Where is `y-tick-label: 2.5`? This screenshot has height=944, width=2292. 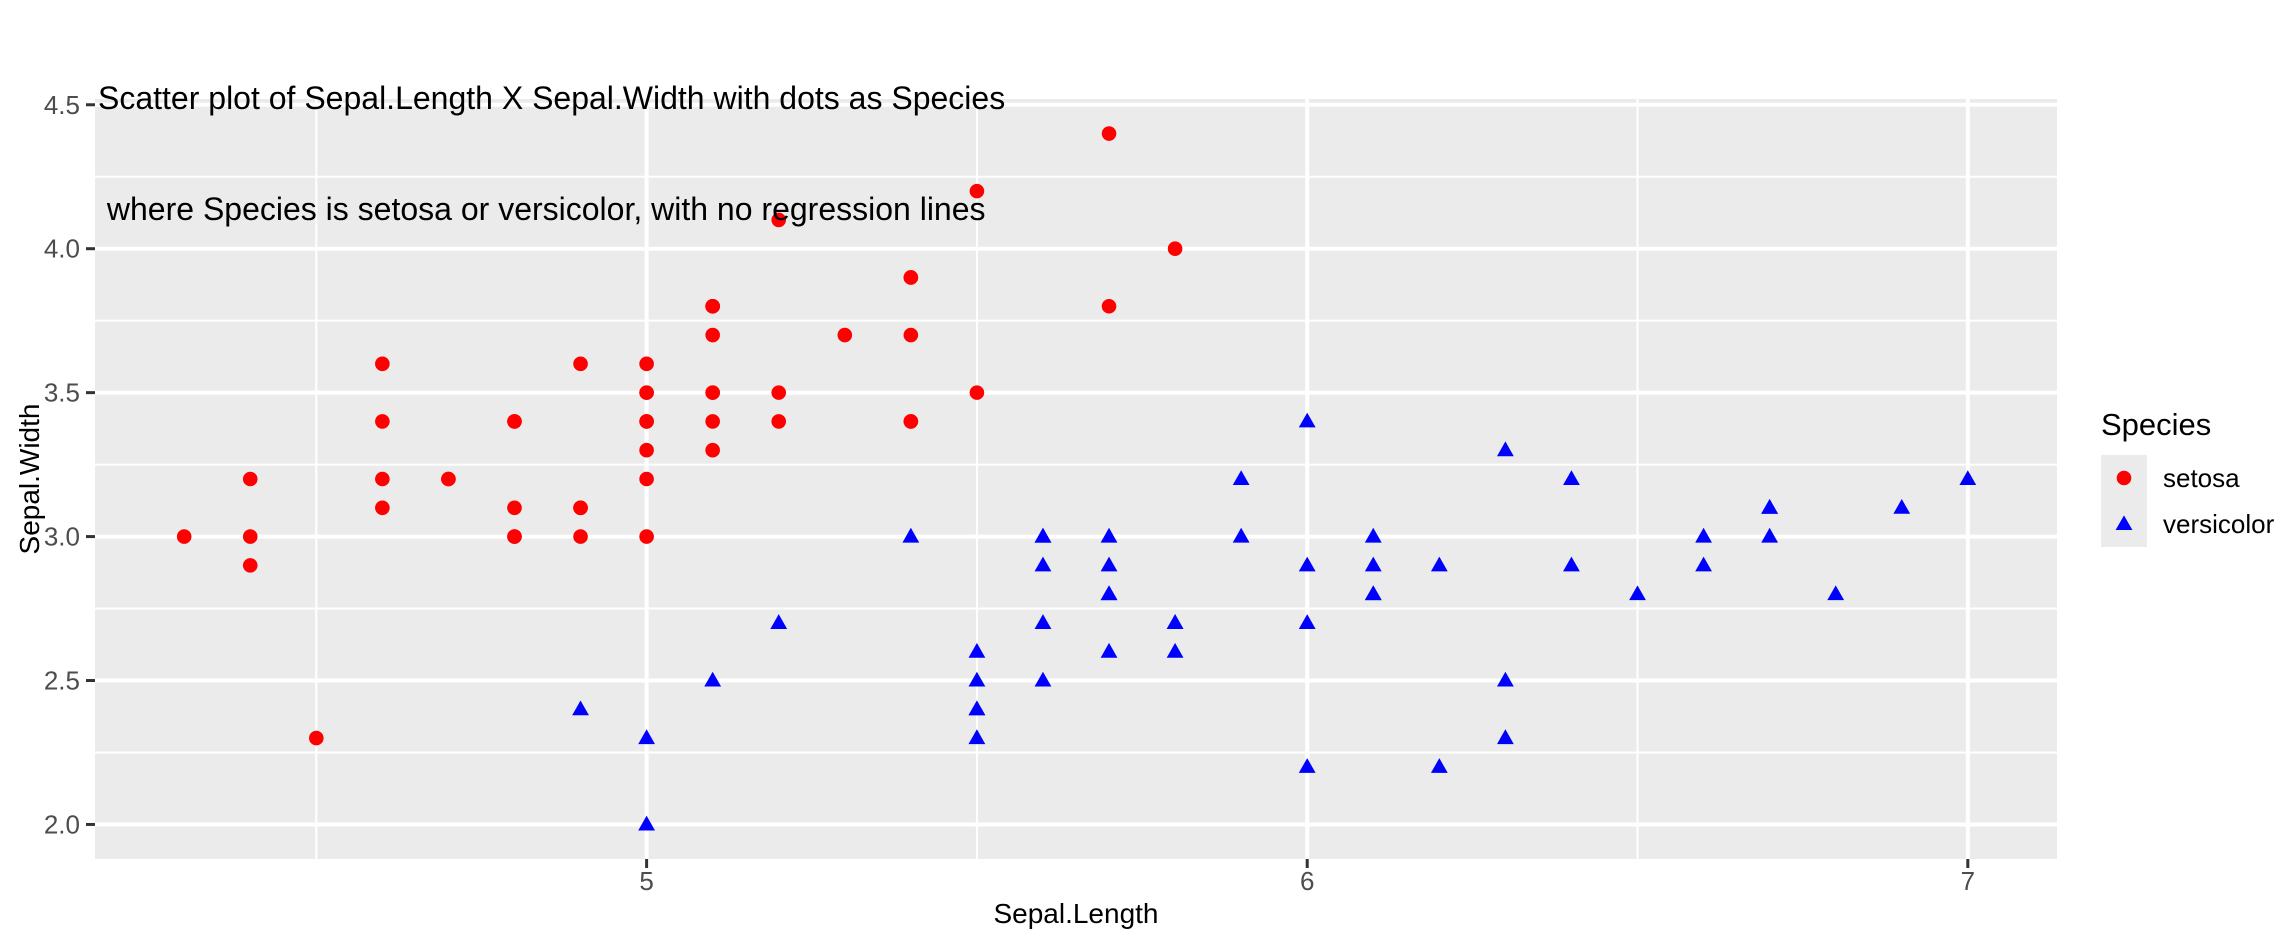 y-tick-label: 2.5 is located at coordinates (62, 681).